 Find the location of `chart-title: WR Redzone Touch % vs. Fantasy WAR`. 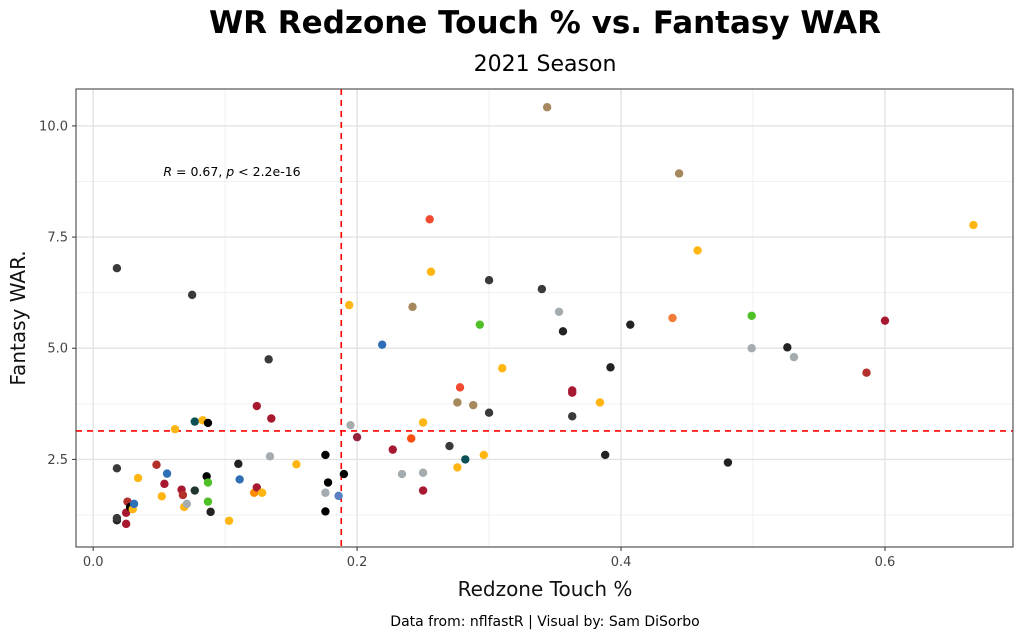

chart-title: WR Redzone Touch % vs. Fantasy WAR is located at coordinates (545, 23).